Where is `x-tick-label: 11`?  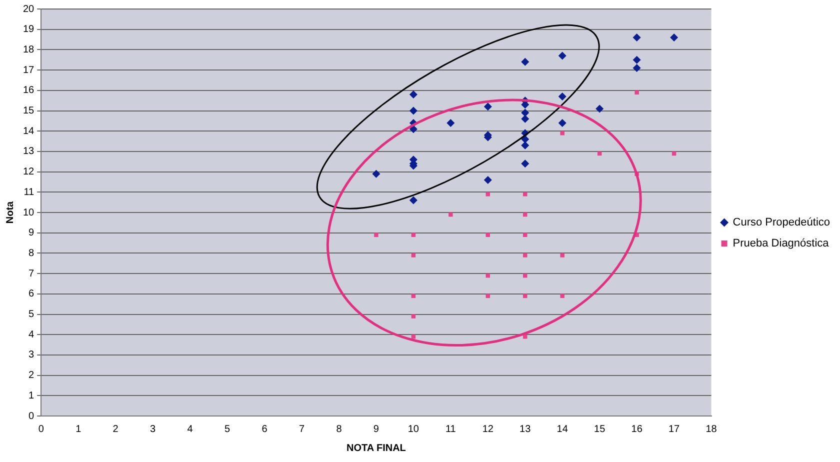
x-tick-label: 11 is located at coordinates (450, 429).